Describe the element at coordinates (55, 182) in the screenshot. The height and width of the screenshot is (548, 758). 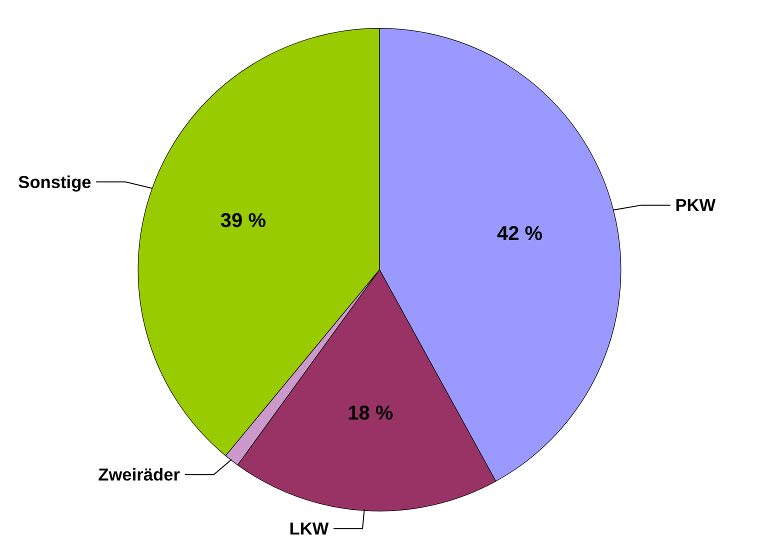
I see `slice-label: Sonstige` at that location.